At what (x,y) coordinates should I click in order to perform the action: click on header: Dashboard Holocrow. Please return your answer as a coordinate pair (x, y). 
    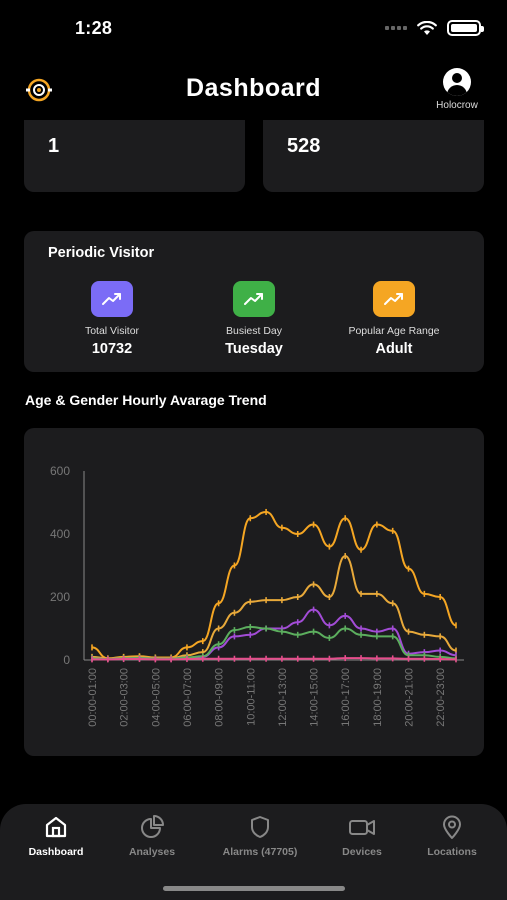
    Looking at the image, I should click on (253, 90).